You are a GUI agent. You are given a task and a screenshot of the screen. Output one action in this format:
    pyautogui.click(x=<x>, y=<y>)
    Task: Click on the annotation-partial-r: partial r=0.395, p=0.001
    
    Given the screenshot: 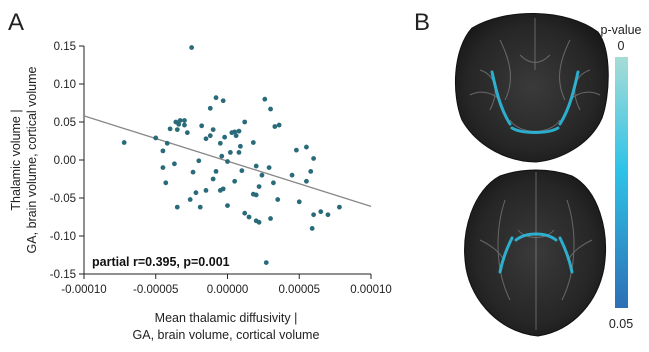 What is the action you would take?
    pyautogui.click(x=161, y=262)
    